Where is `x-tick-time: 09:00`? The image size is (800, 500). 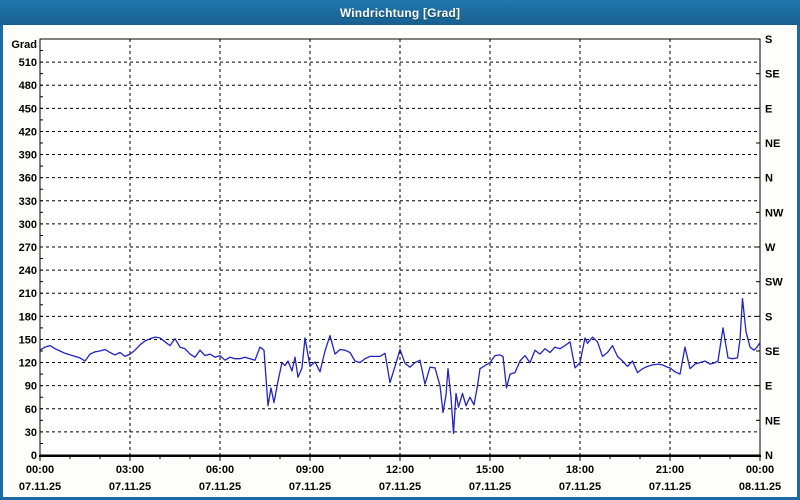
x-tick-time: 09:00 is located at coordinates (310, 470).